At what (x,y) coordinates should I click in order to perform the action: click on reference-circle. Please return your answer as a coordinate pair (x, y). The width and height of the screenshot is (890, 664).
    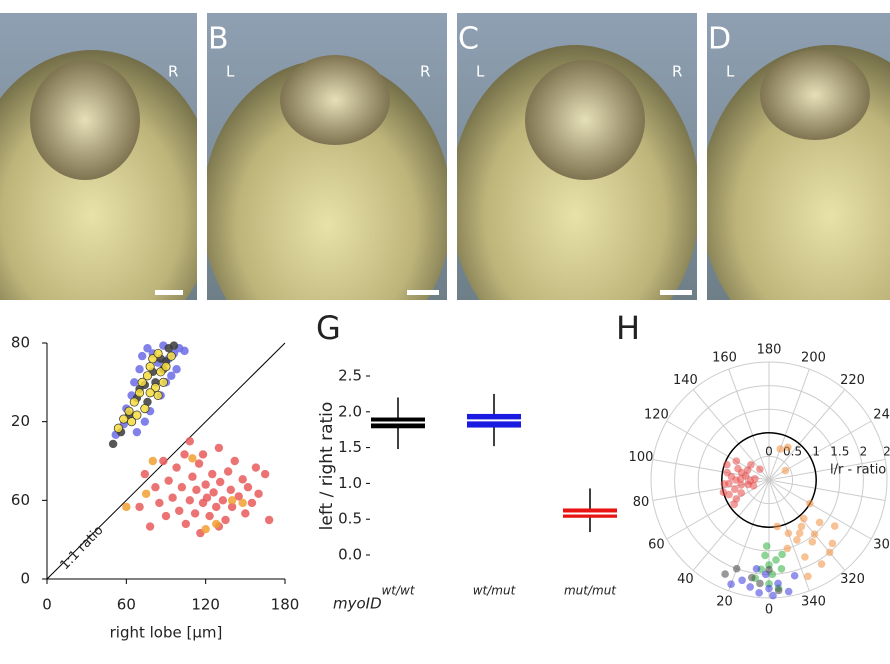
    Looking at the image, I should click on (769, 480).